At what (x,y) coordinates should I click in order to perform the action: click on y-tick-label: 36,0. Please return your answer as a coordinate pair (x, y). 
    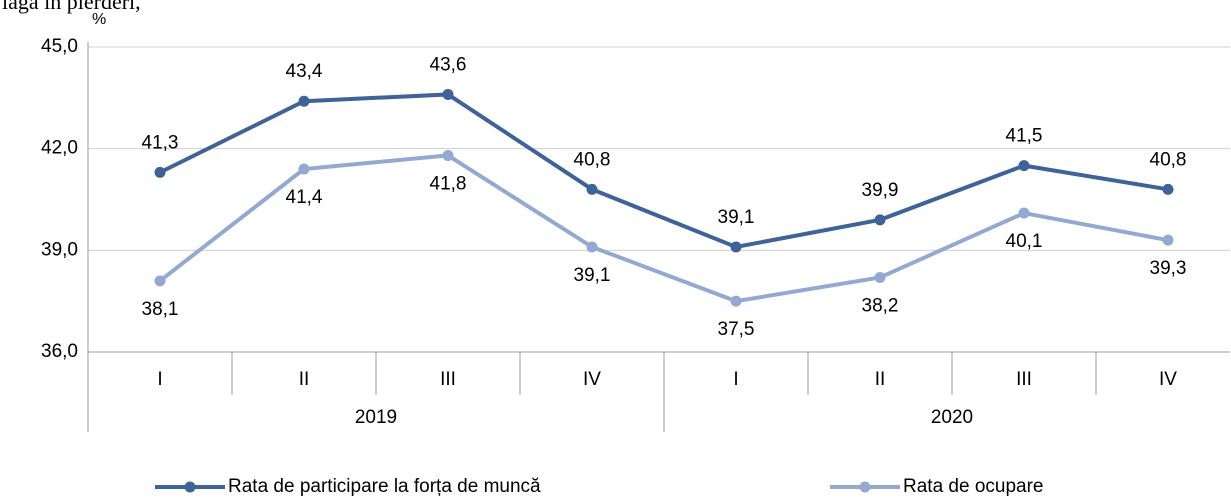
    Looking at the image, I should click on (59, 351).